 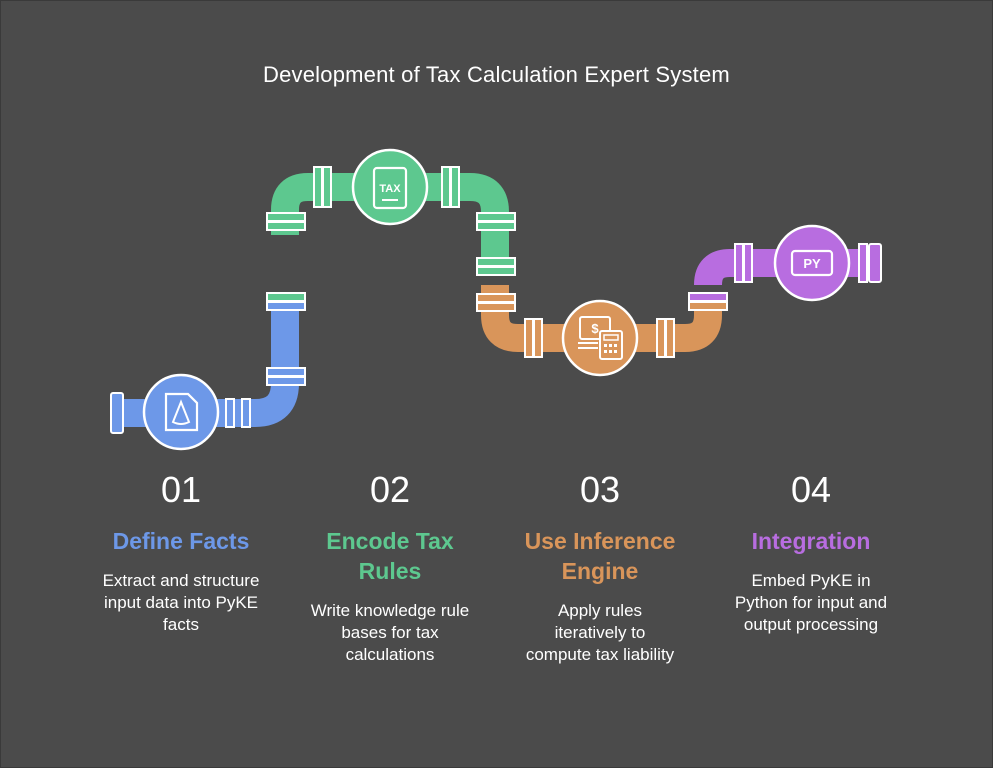 What do you see at coordinates (390, 541) in the screenshot?
I see `heading-line: Encode Tax` at bounding box center [390, 541].